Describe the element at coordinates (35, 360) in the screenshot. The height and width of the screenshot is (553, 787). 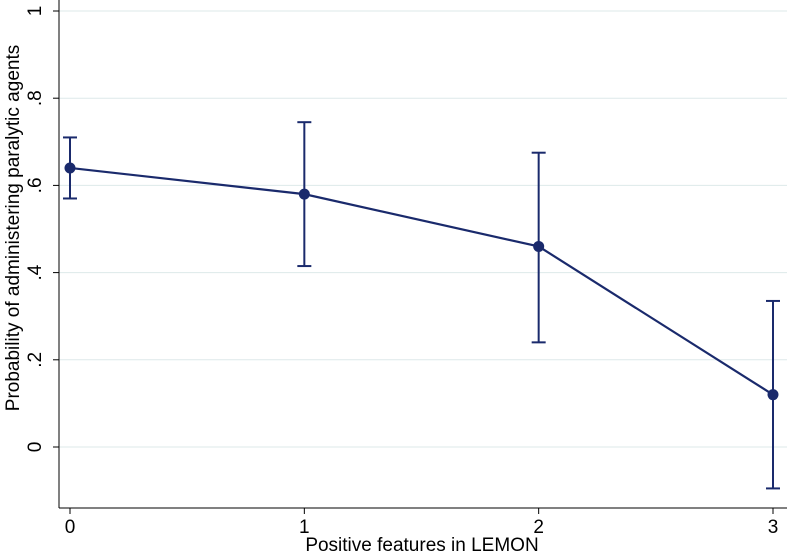
I see `y-tick-label-1: .2` at that location.